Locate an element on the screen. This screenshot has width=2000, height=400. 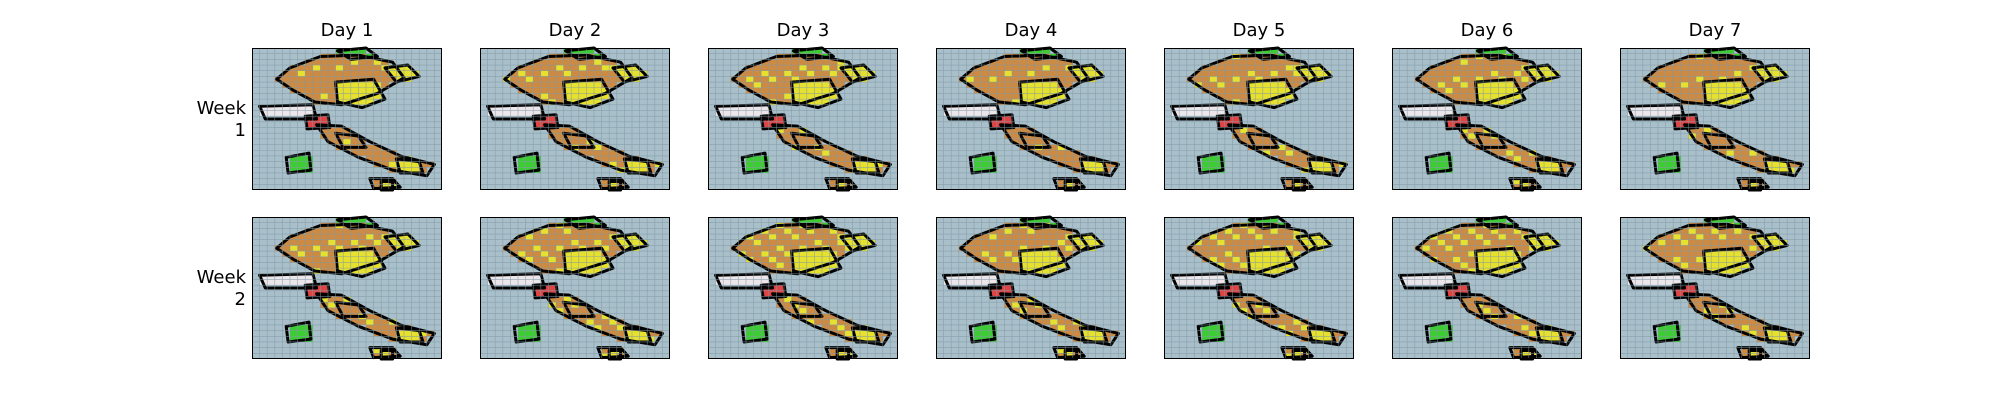
grid-lines is located at coordinates (803, 288).